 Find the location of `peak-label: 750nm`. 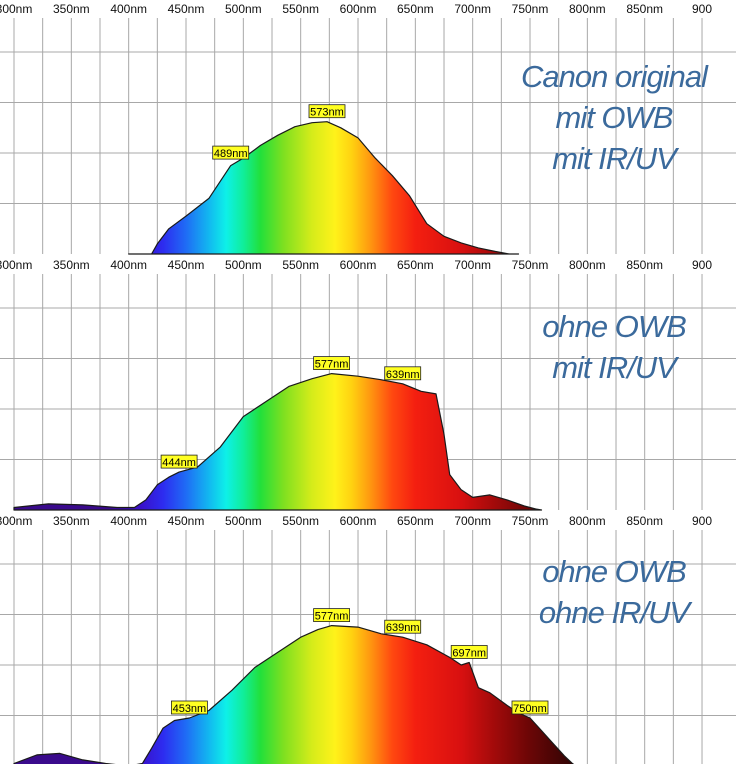

peak-label: 750nm is located at coordinates (530, 709).